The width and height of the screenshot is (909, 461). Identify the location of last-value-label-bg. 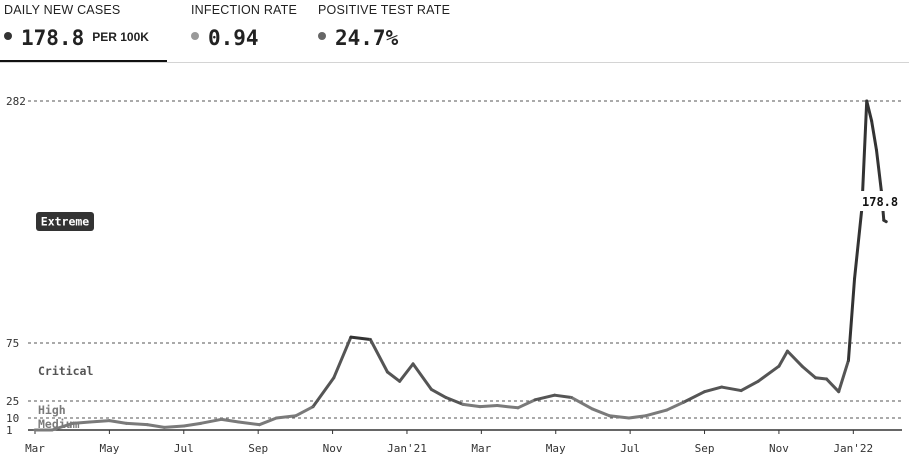
(884, 201).